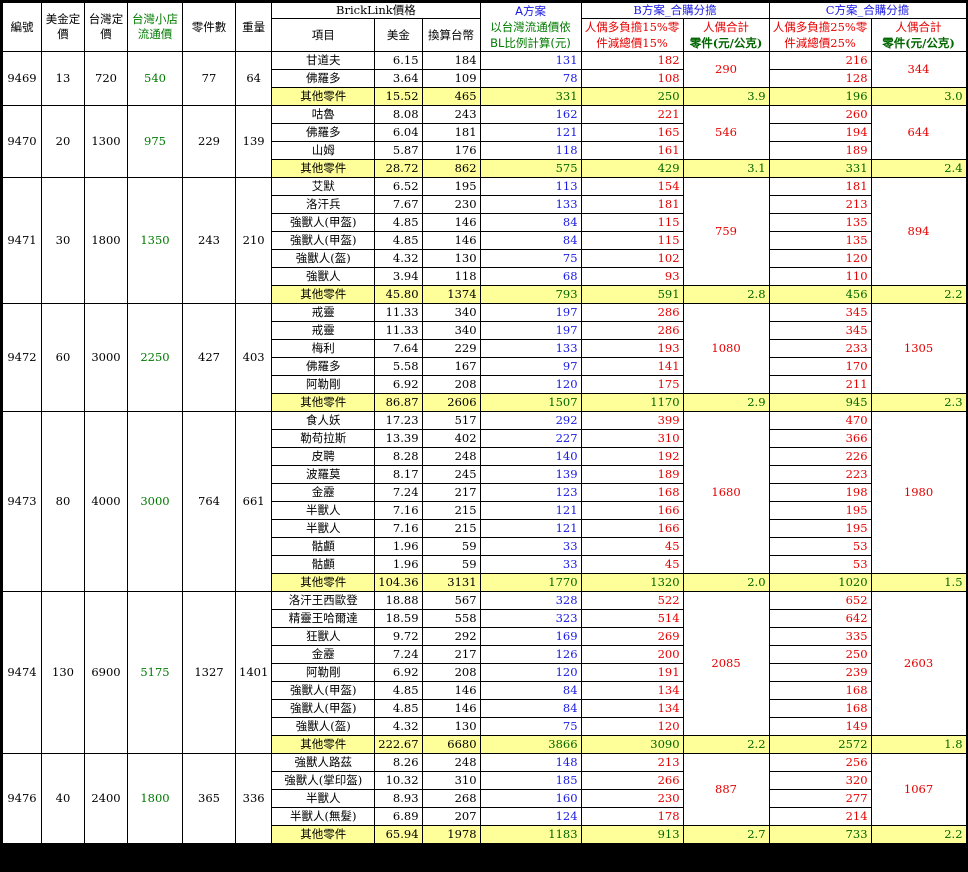 The image size is (968, 872). Describe the element at coordinates (451, 438) in the screenshot. I see `item-twd: 402` at that location.